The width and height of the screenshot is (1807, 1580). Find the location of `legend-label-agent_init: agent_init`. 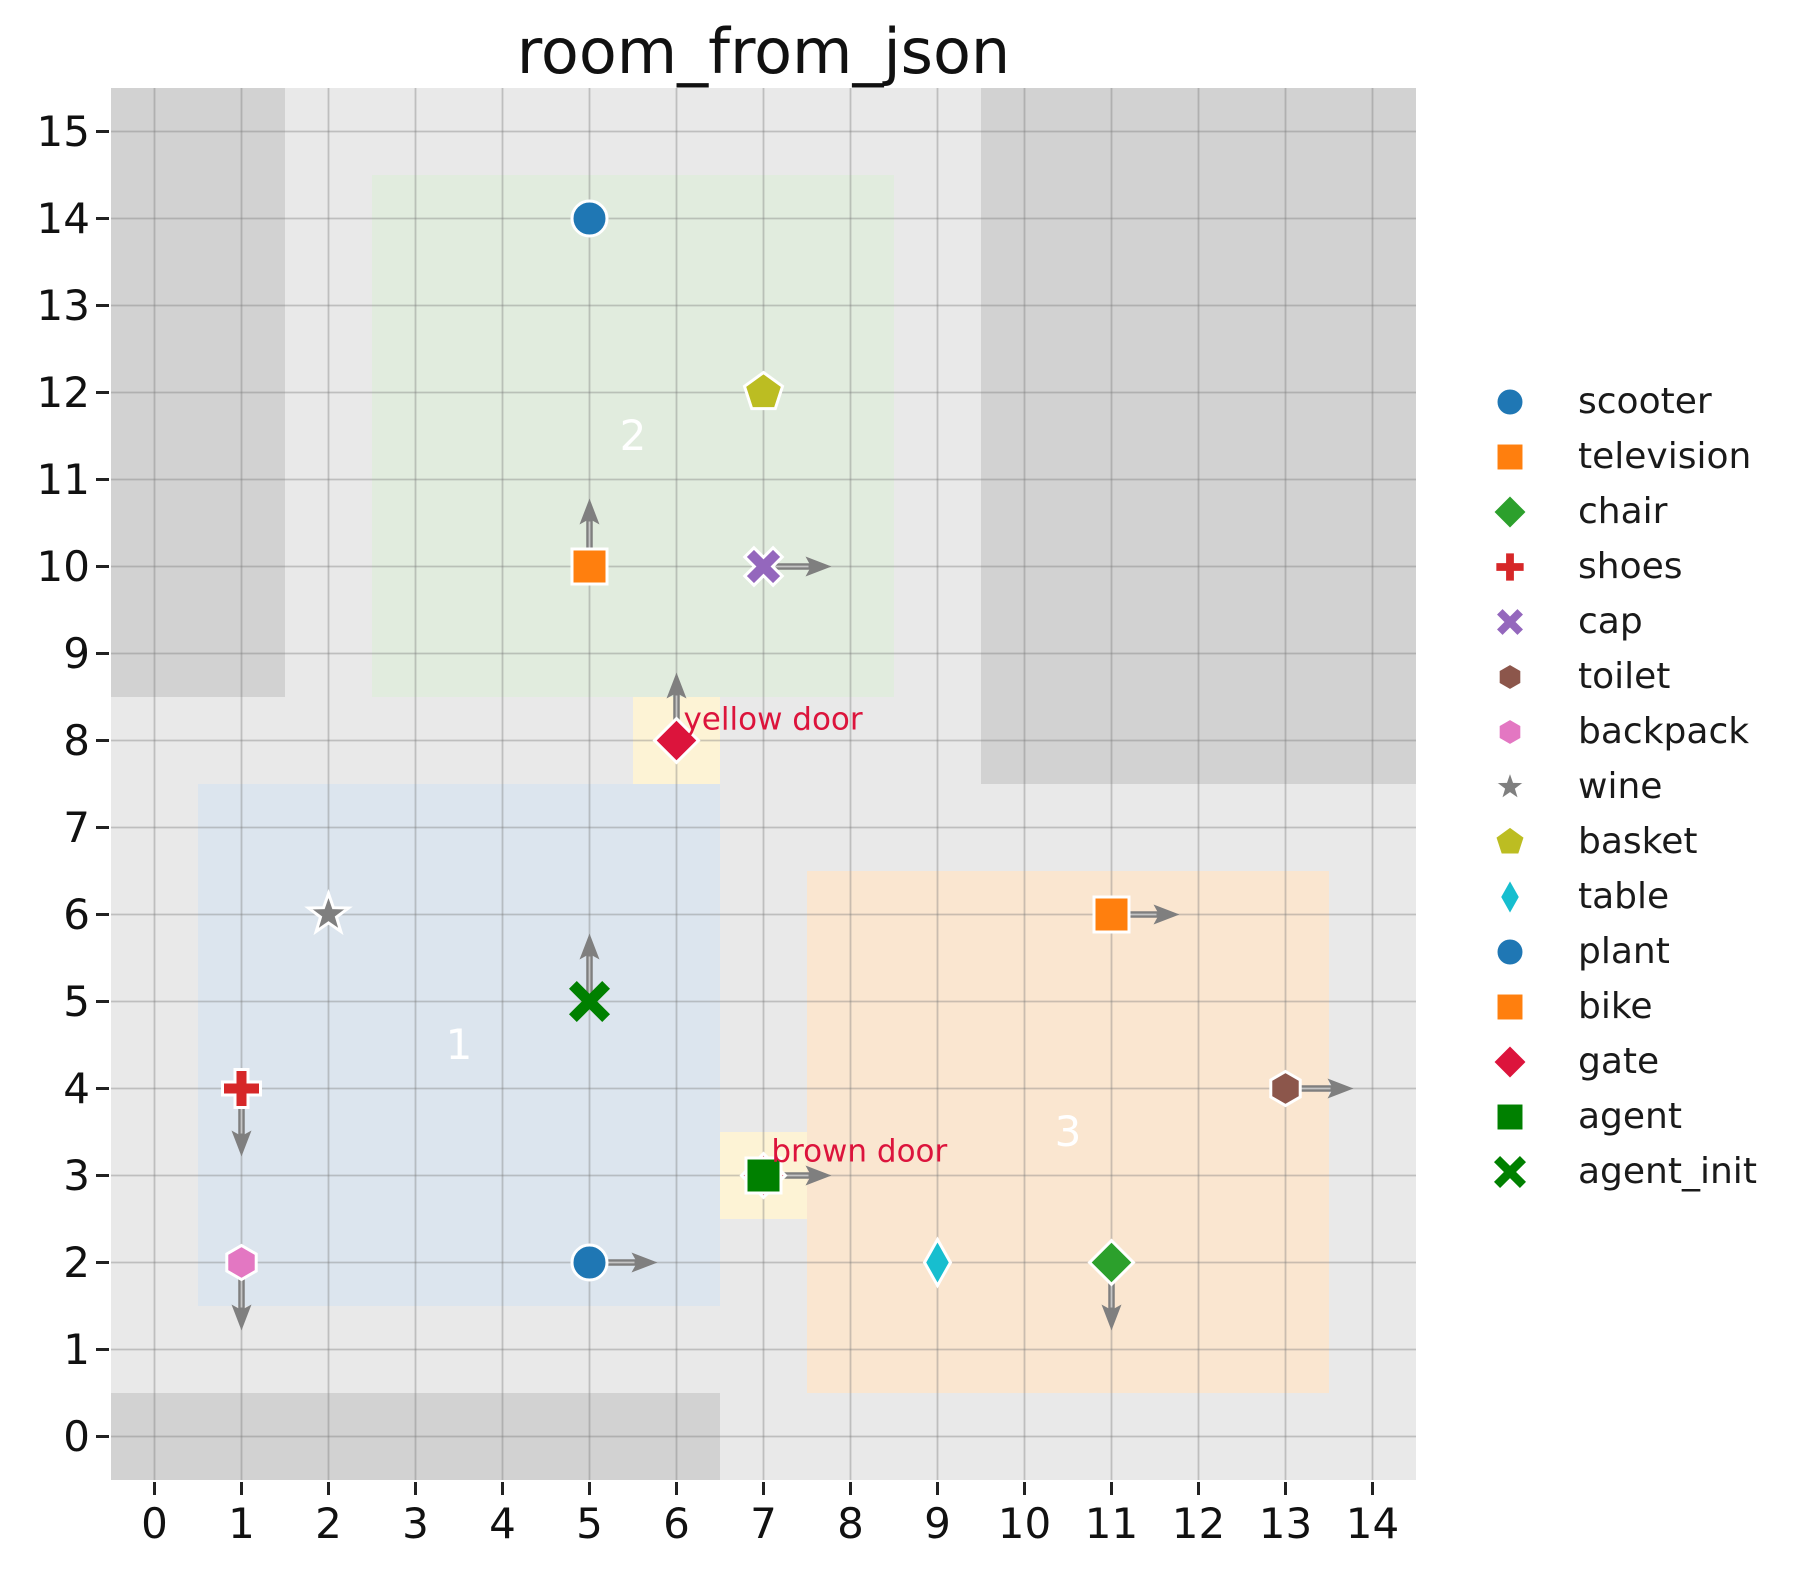

legend-label-agent_init: agent_init is located at coordinates (1667, 1171).